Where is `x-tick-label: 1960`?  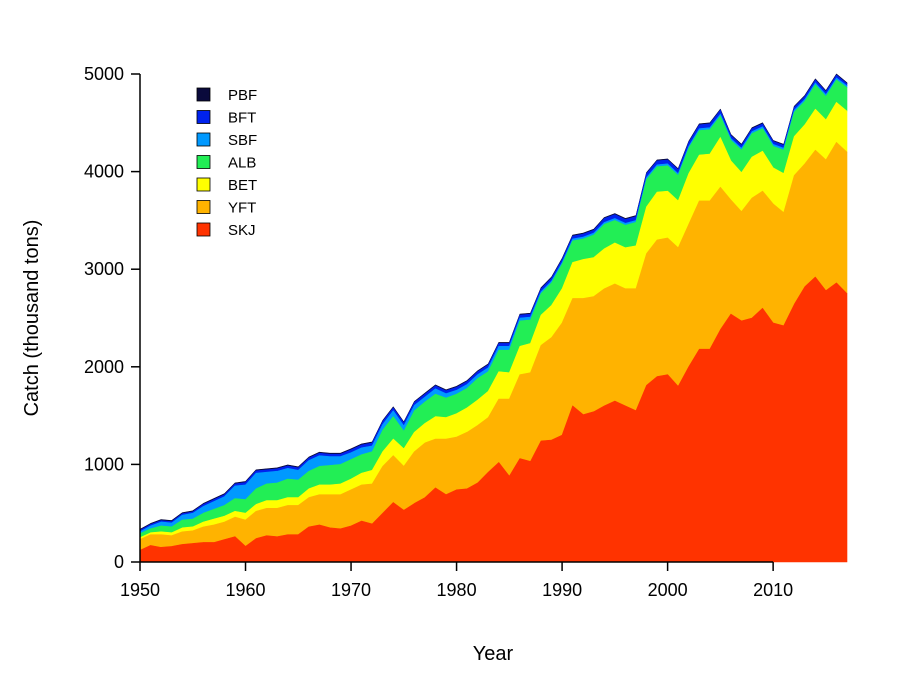 x-tick-label: 1960 is located at coordinates (245, 590).